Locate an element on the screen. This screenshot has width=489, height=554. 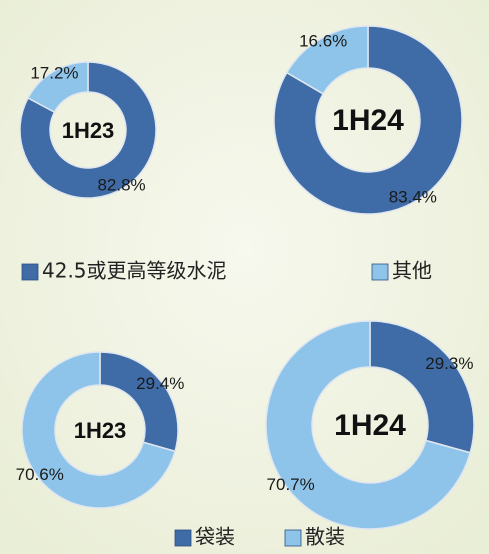
value-label: 29.4% is located at coordinates (160, 383).